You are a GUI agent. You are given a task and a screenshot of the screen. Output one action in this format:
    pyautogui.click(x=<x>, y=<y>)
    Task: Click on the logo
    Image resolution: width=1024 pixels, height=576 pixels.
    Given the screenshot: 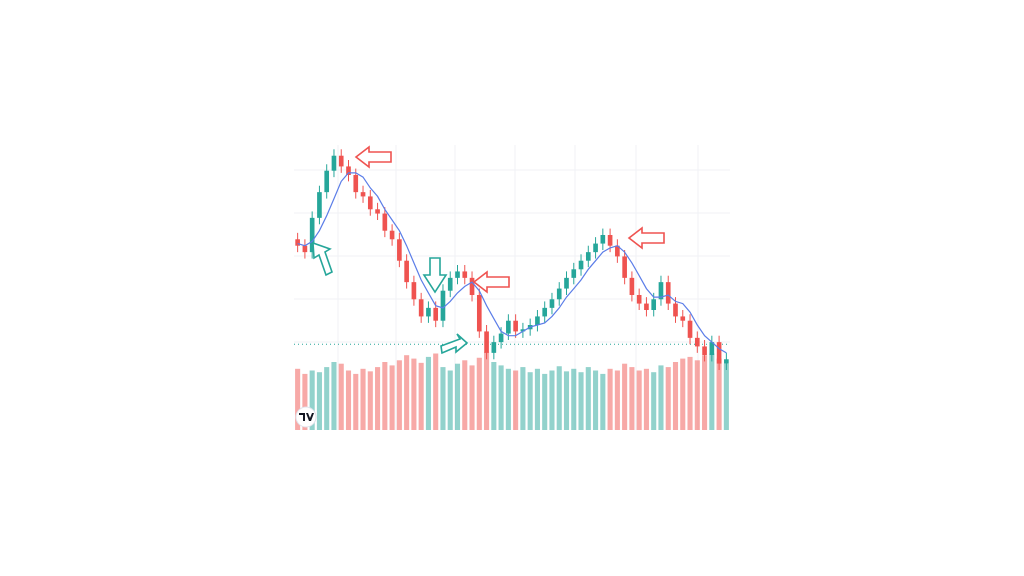 What is the action you would take?
    pyautogui.click(x=306, y=417)
    